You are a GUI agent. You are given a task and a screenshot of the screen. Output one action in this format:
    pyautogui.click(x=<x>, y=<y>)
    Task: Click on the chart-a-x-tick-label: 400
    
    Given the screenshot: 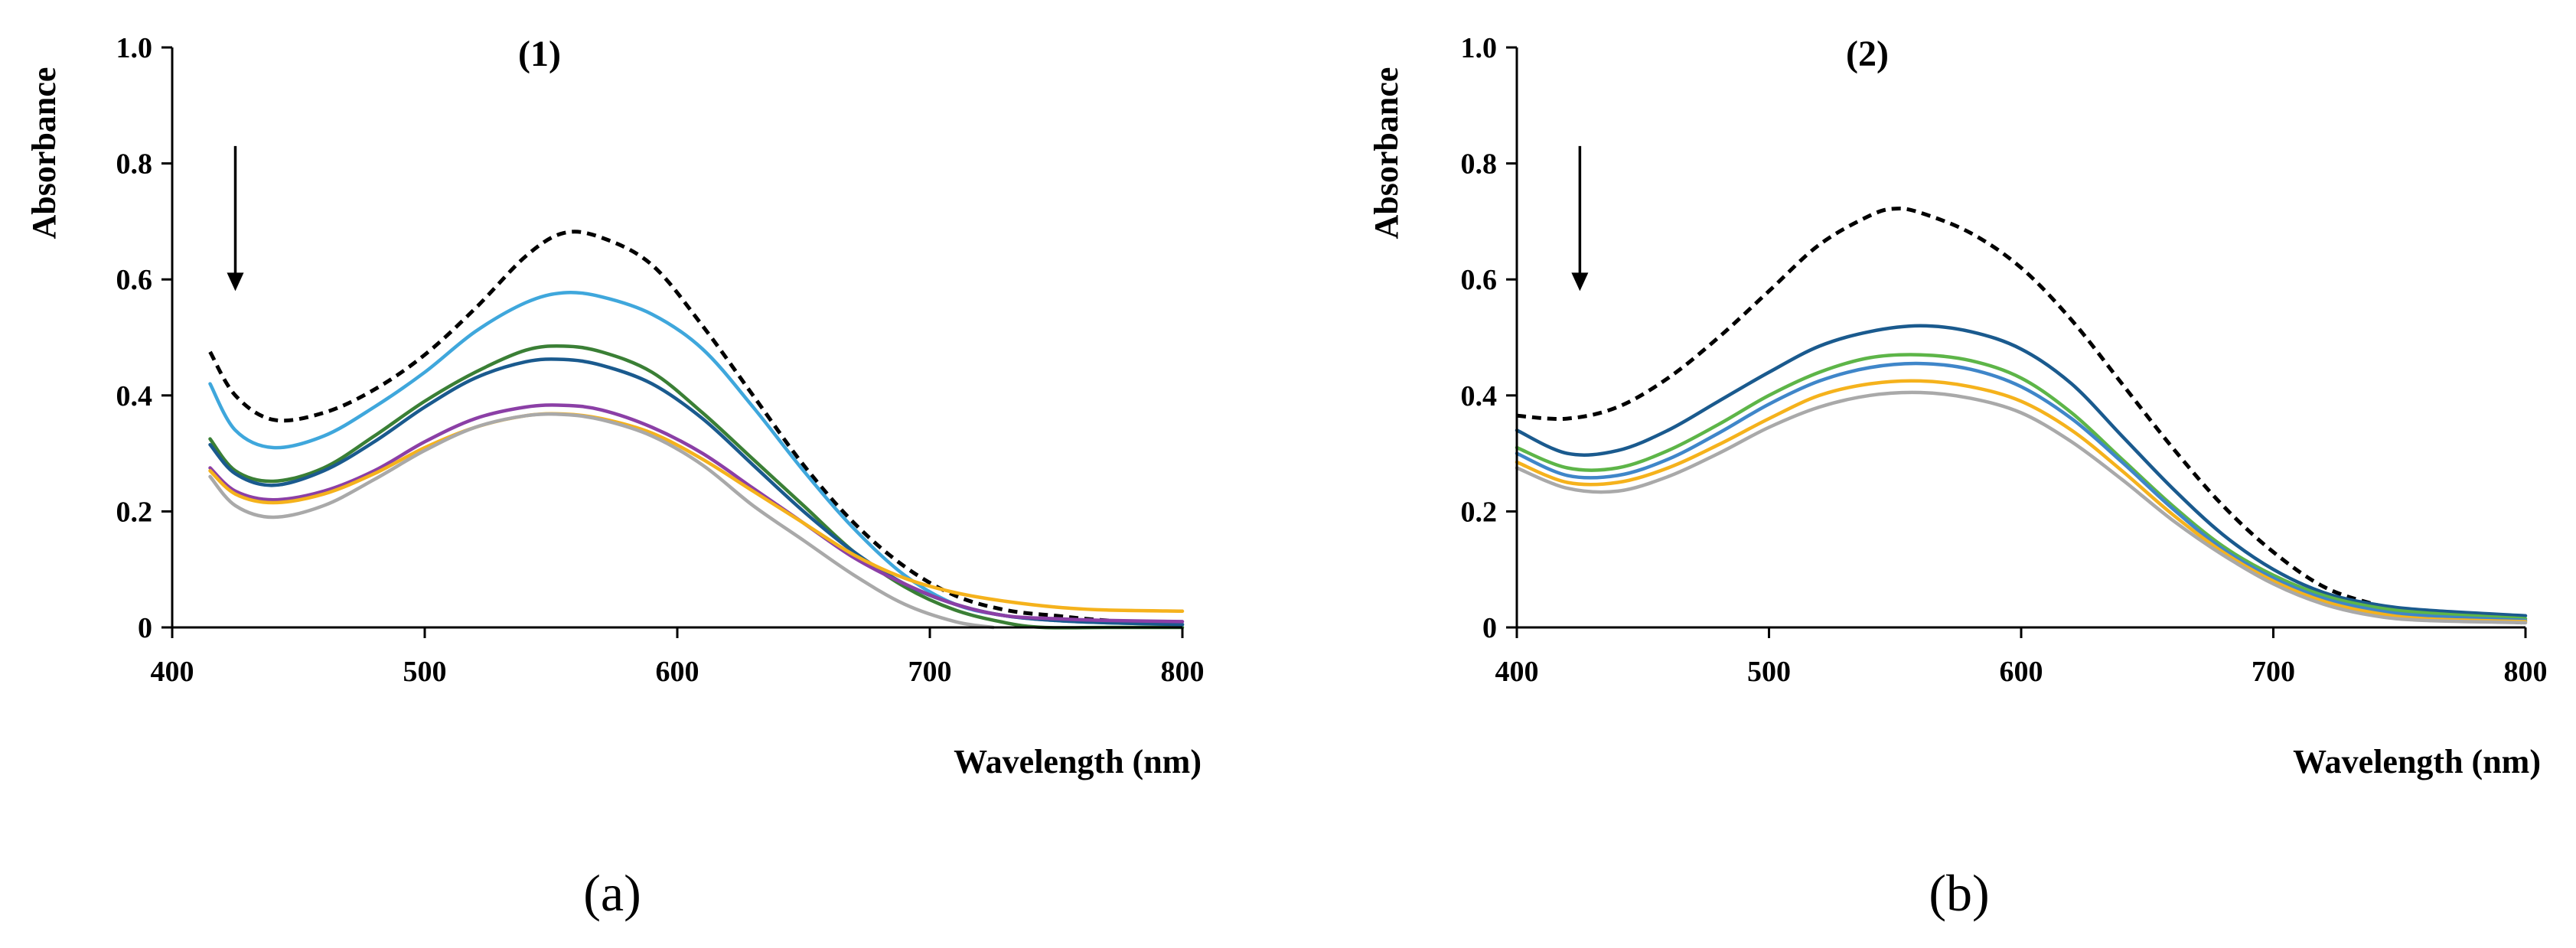 What is the action you would take?
    pyautogui.click(x=173, y=672)
    